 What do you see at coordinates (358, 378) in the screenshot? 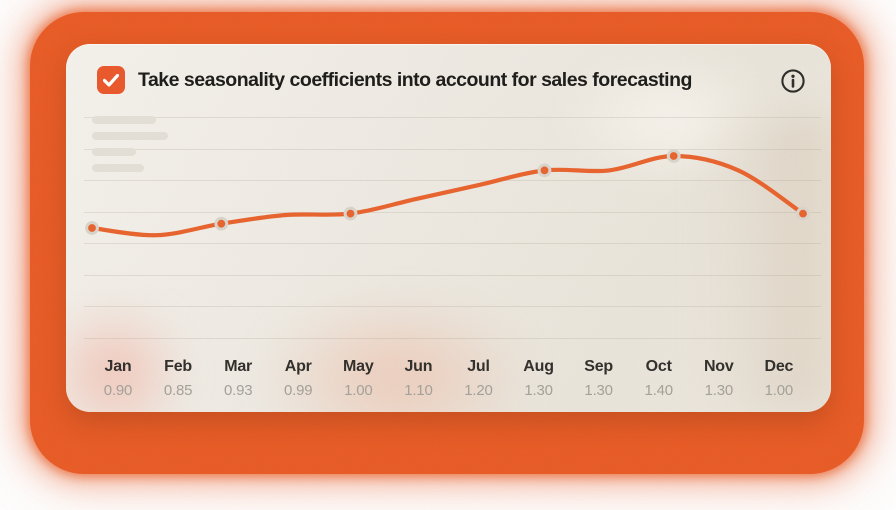
I see `month-column: May 1.00` at bounding box center [358, 378].